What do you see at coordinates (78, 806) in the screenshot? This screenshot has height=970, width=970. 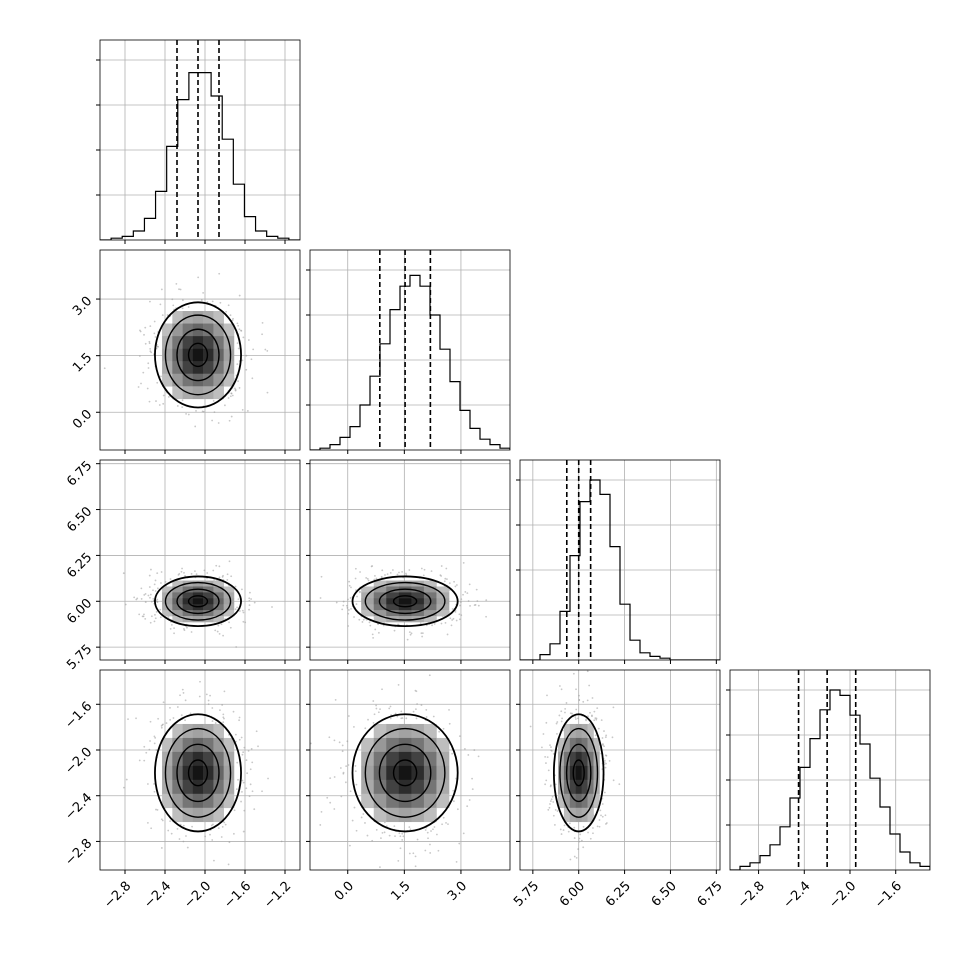 I see `y-tick-label: −2.4` at bounding box center [78, 806].